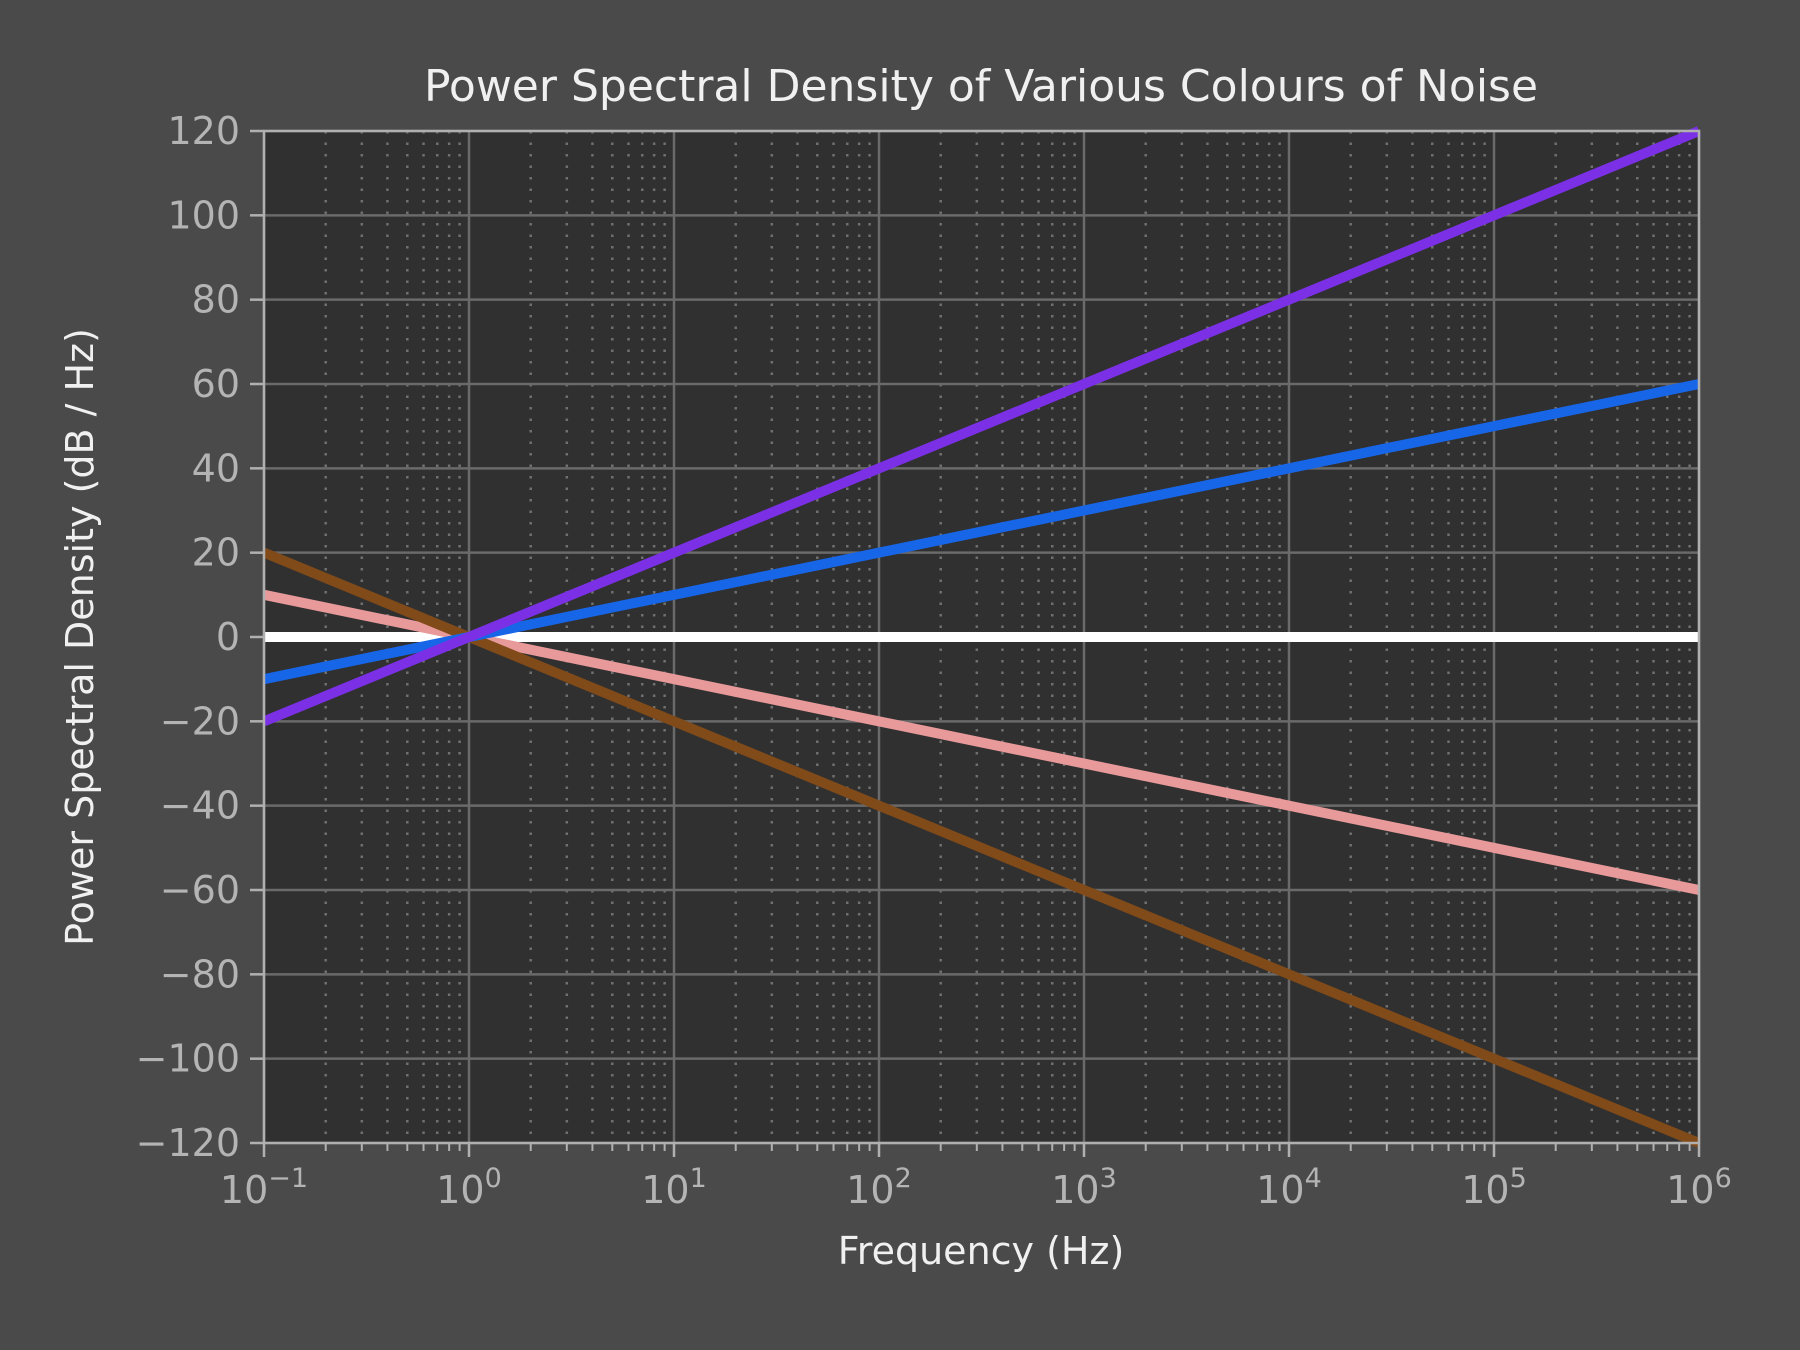  I want to click on y-axis-label: Power Spectral Density (dB / Hz), so click(80, 637).